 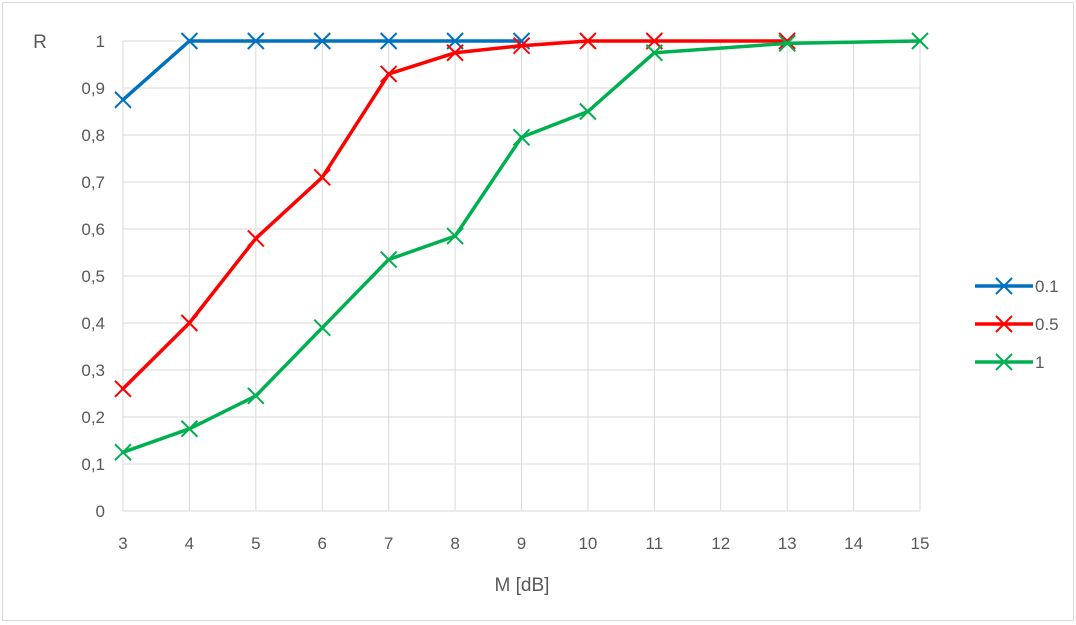 I want to click on legend-item: 0.5, so click(x=1017, y=324).